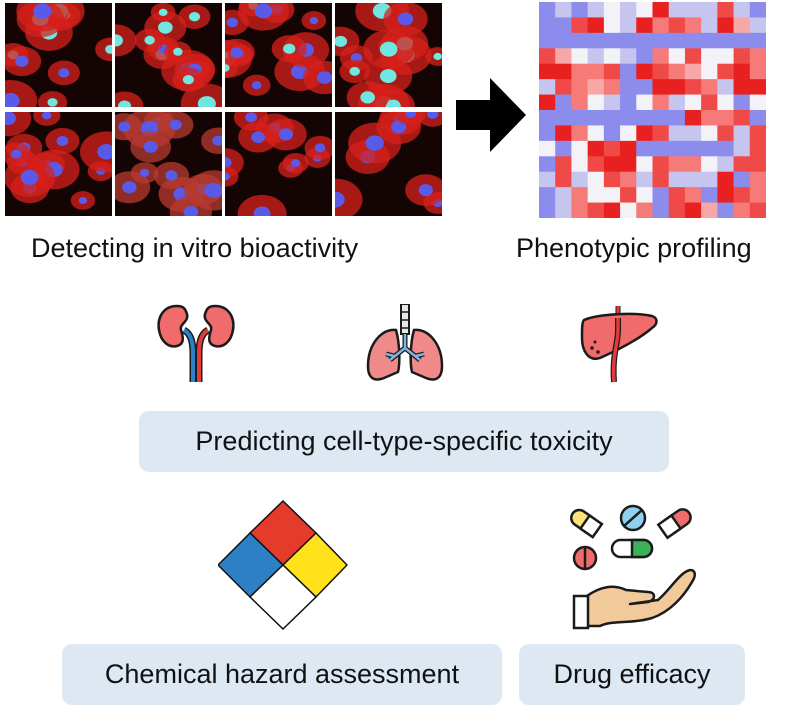 The height and width of the screenshot is (715, 808). Describe the element at coordinates (619, 344) in the screenshot. I see `liver-icon` at that location.